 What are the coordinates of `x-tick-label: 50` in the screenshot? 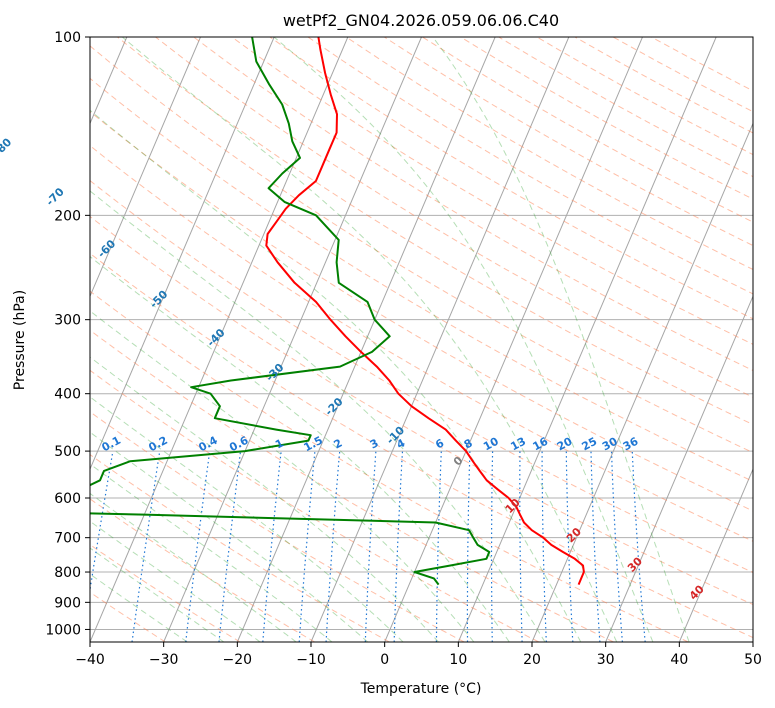 It's located at (753, 660).